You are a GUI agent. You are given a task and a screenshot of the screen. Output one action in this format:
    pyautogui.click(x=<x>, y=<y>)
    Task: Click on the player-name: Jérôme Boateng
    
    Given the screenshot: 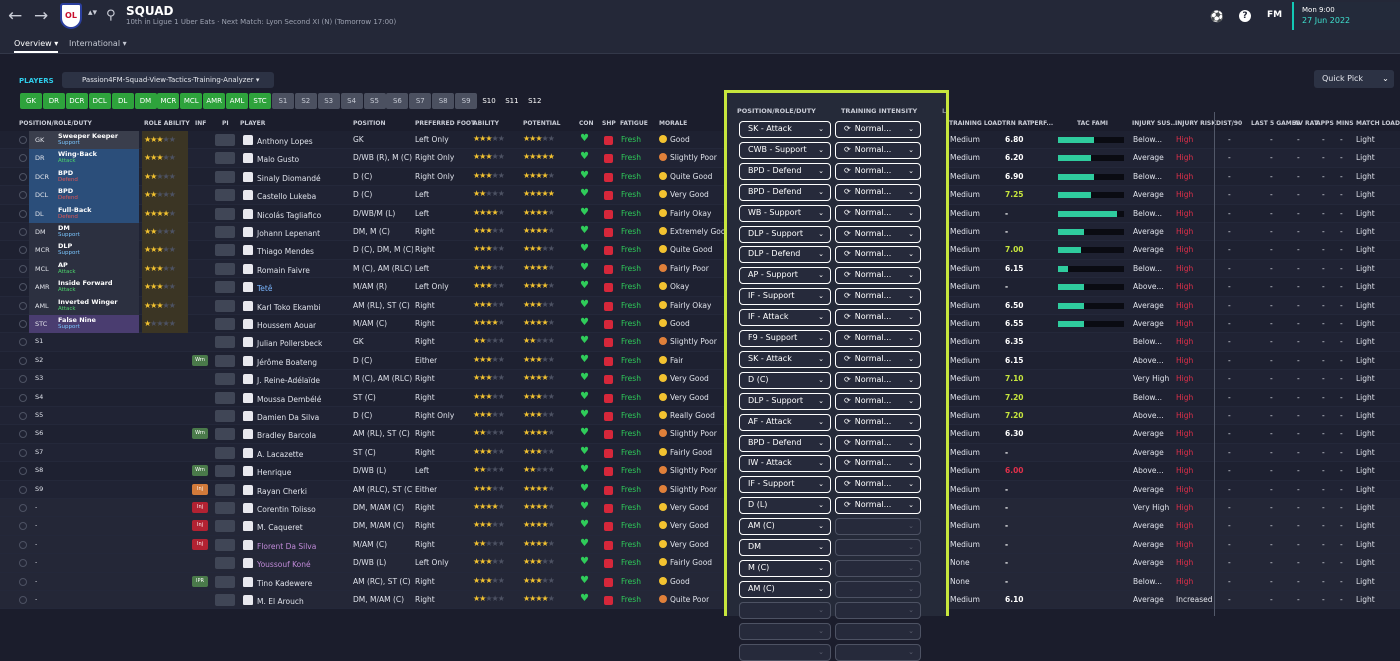 What is the action you would take?
    pyautogui.click(x=280, y=361)
    